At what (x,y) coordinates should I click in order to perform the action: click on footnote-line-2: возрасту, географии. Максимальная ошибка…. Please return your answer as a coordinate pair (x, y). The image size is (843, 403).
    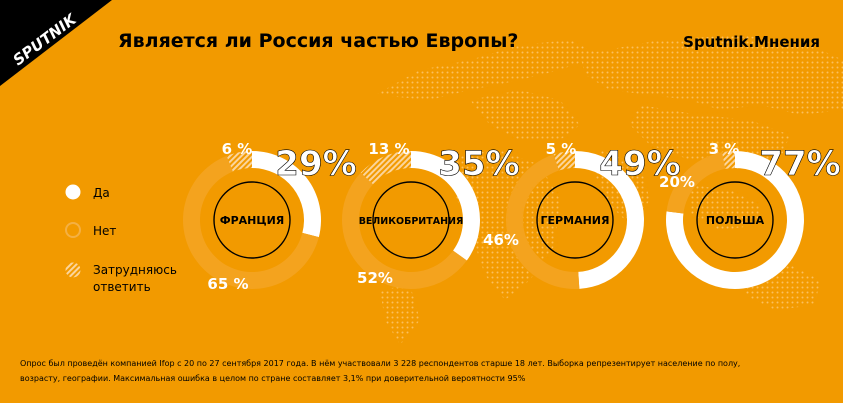
    Looking at the image, I should click on (273, 378).